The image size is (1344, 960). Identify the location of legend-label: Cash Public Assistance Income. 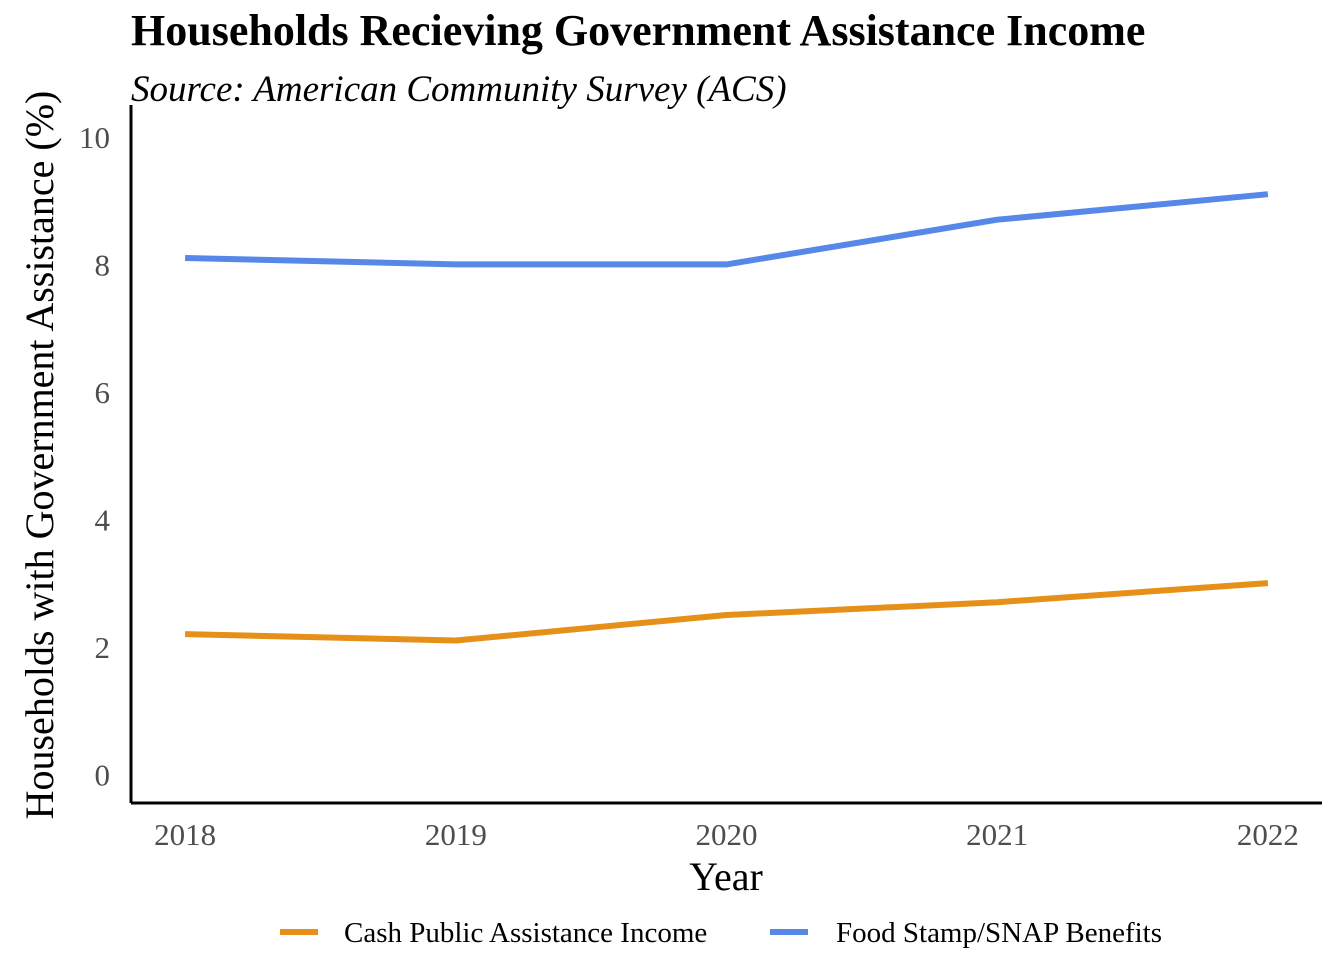
(525, 933).